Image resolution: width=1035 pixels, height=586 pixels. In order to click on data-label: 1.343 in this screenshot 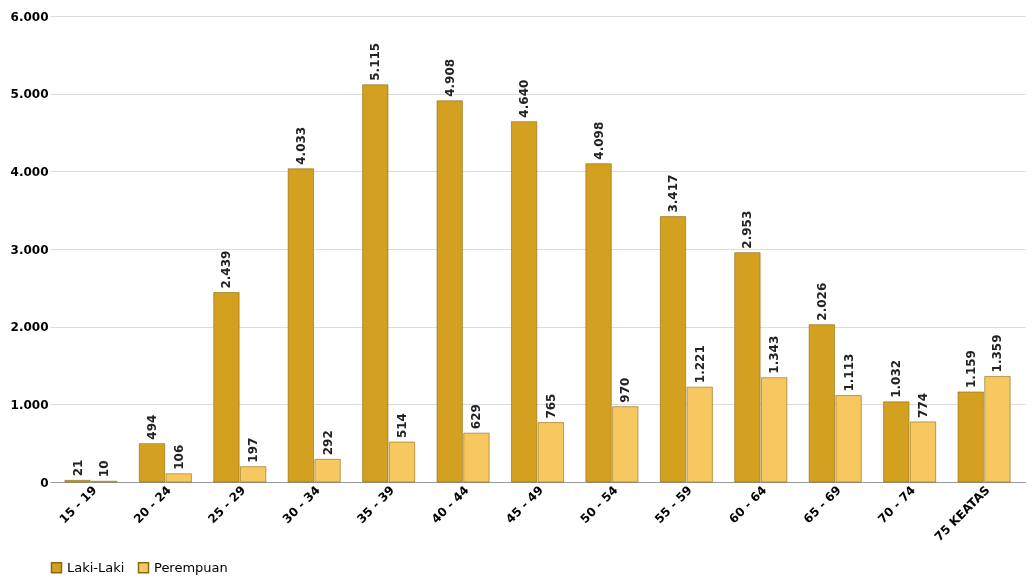, I will do `click(774, 354)`.